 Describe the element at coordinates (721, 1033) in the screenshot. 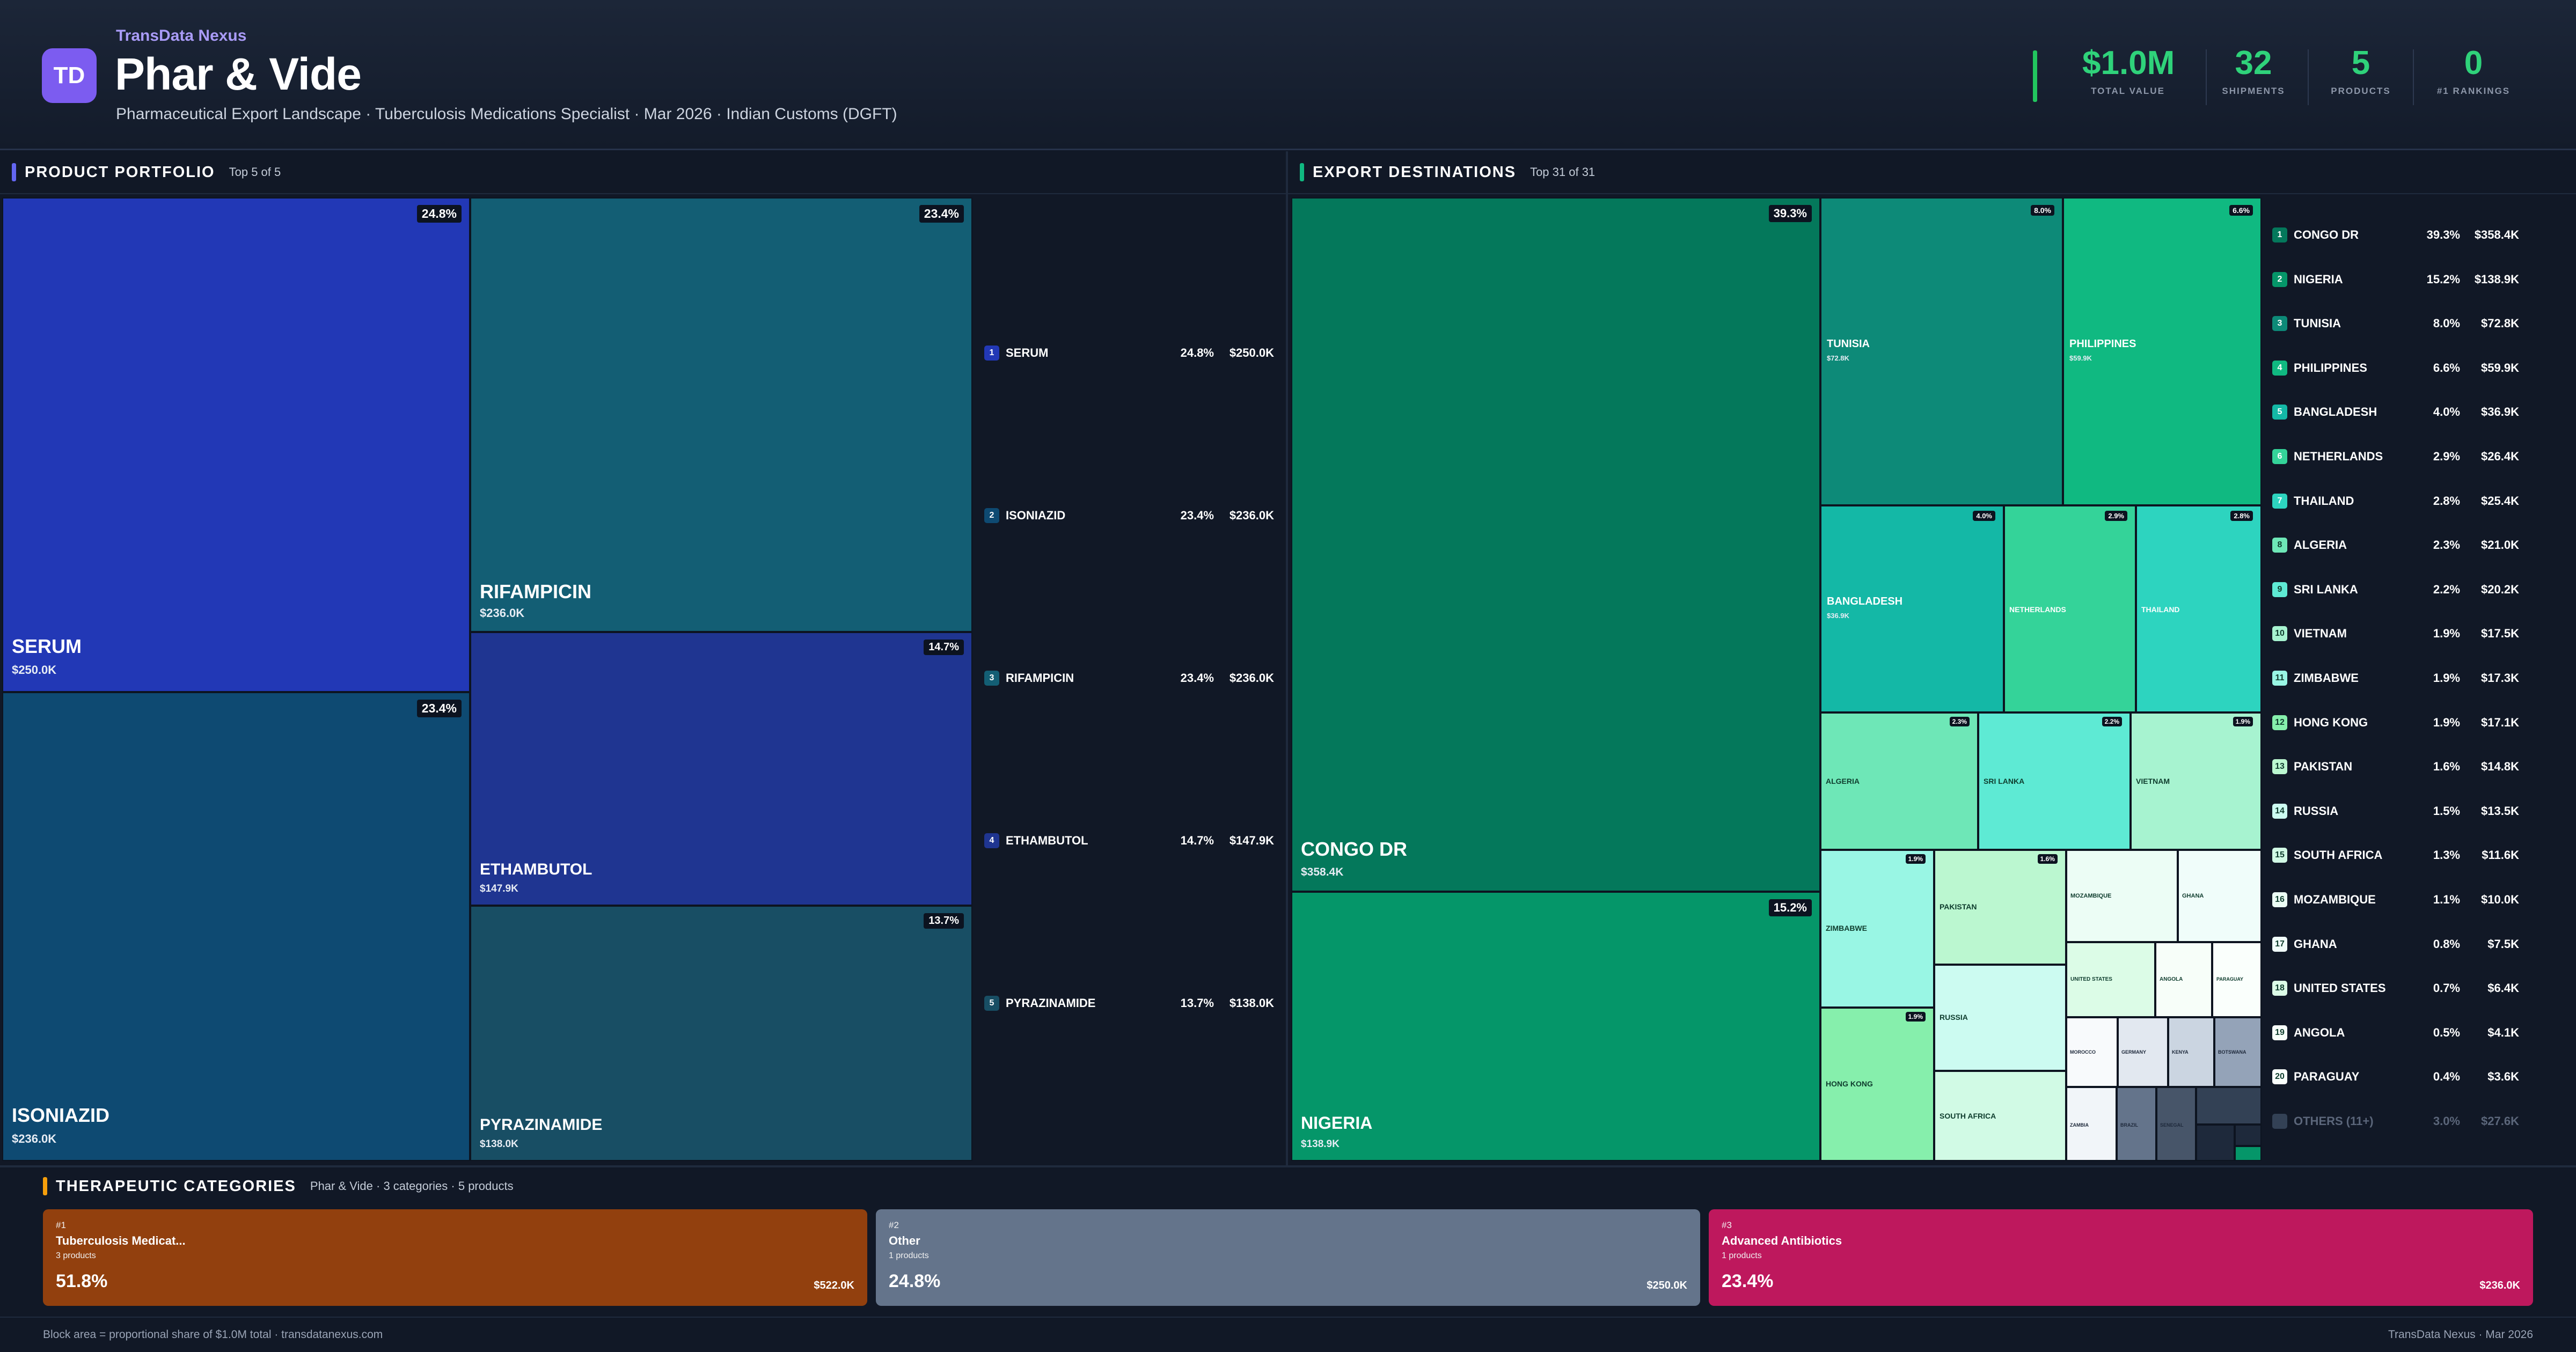

I see `treemap-tile-pyrazinamide: 13.7% PYRAZINAMIDE $138.0K` at that location.